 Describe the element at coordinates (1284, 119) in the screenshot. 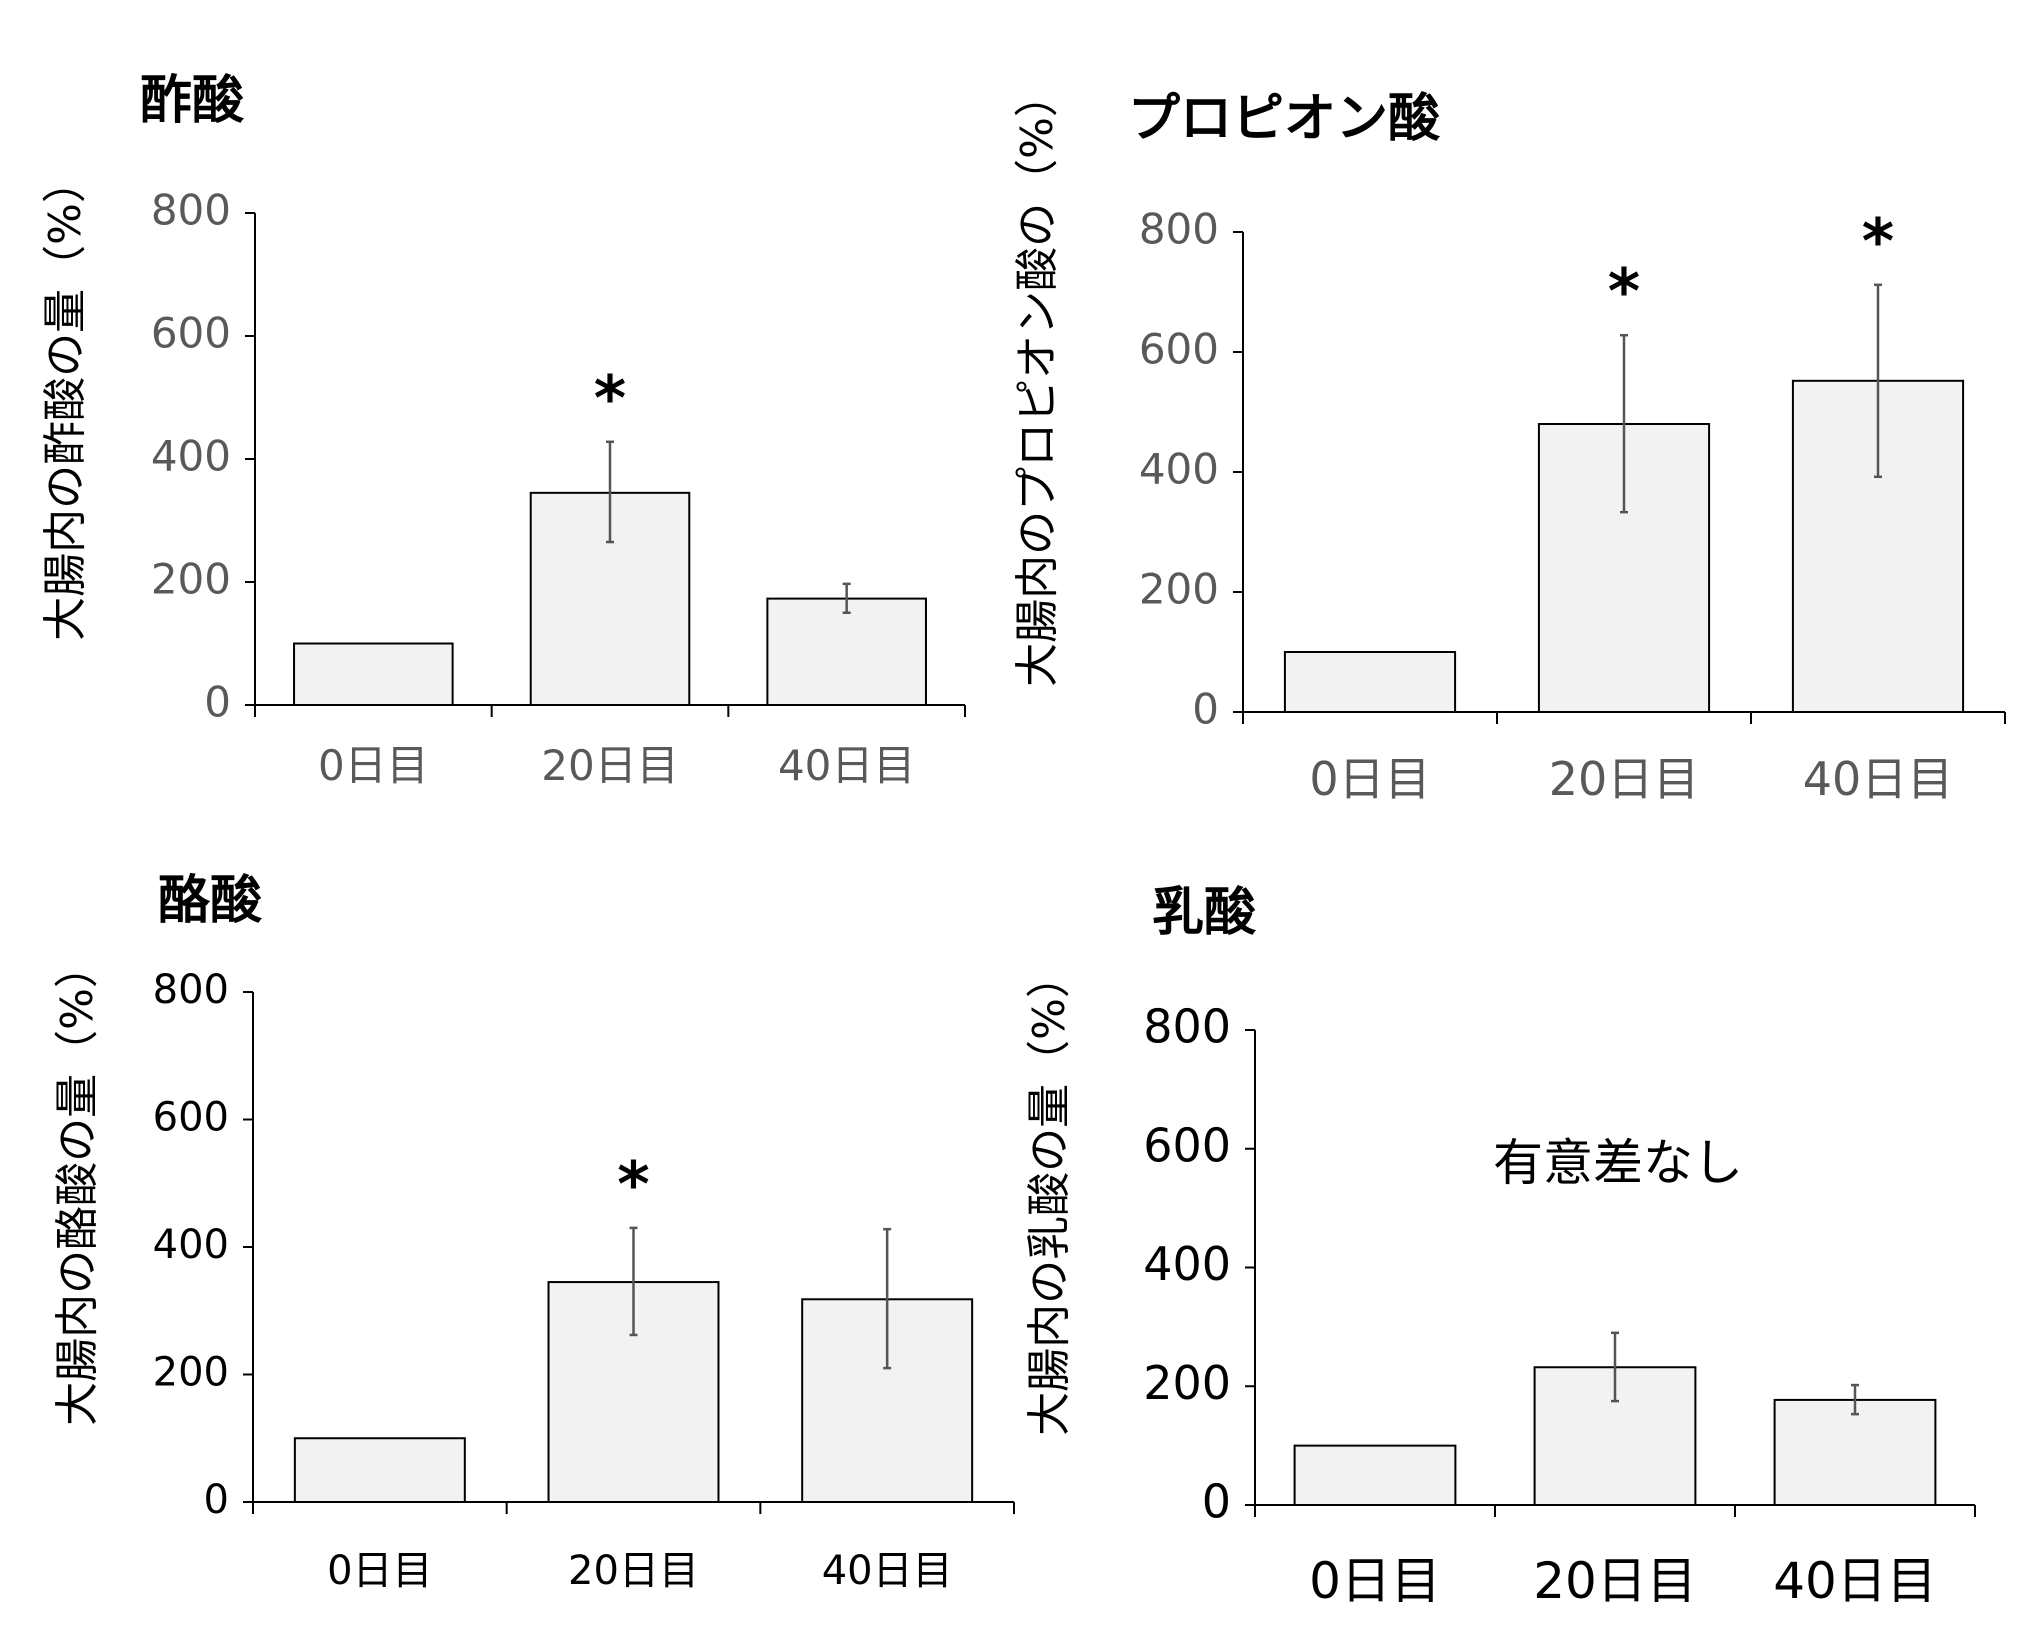

I see `chart-title: プロピオン酸` at that location.